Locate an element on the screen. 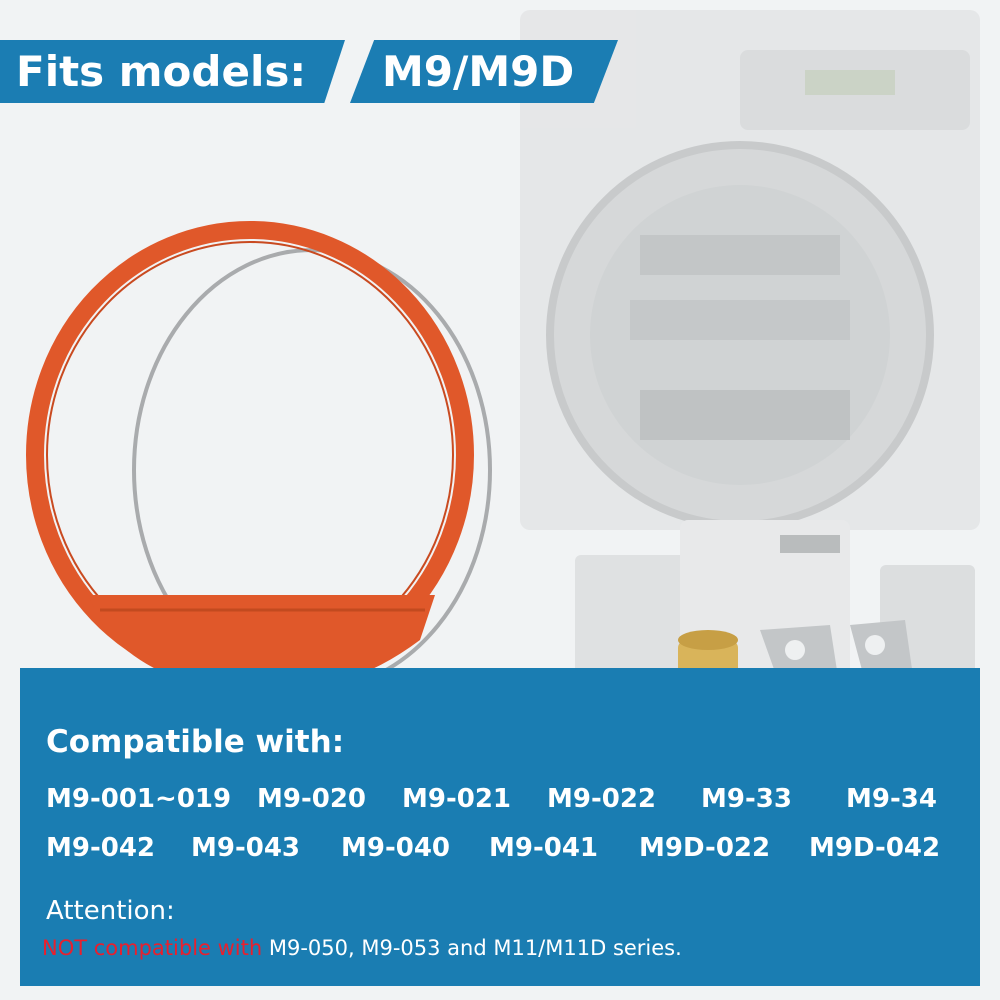  model-item: M9D-022 is located at coordinates (705, 848).